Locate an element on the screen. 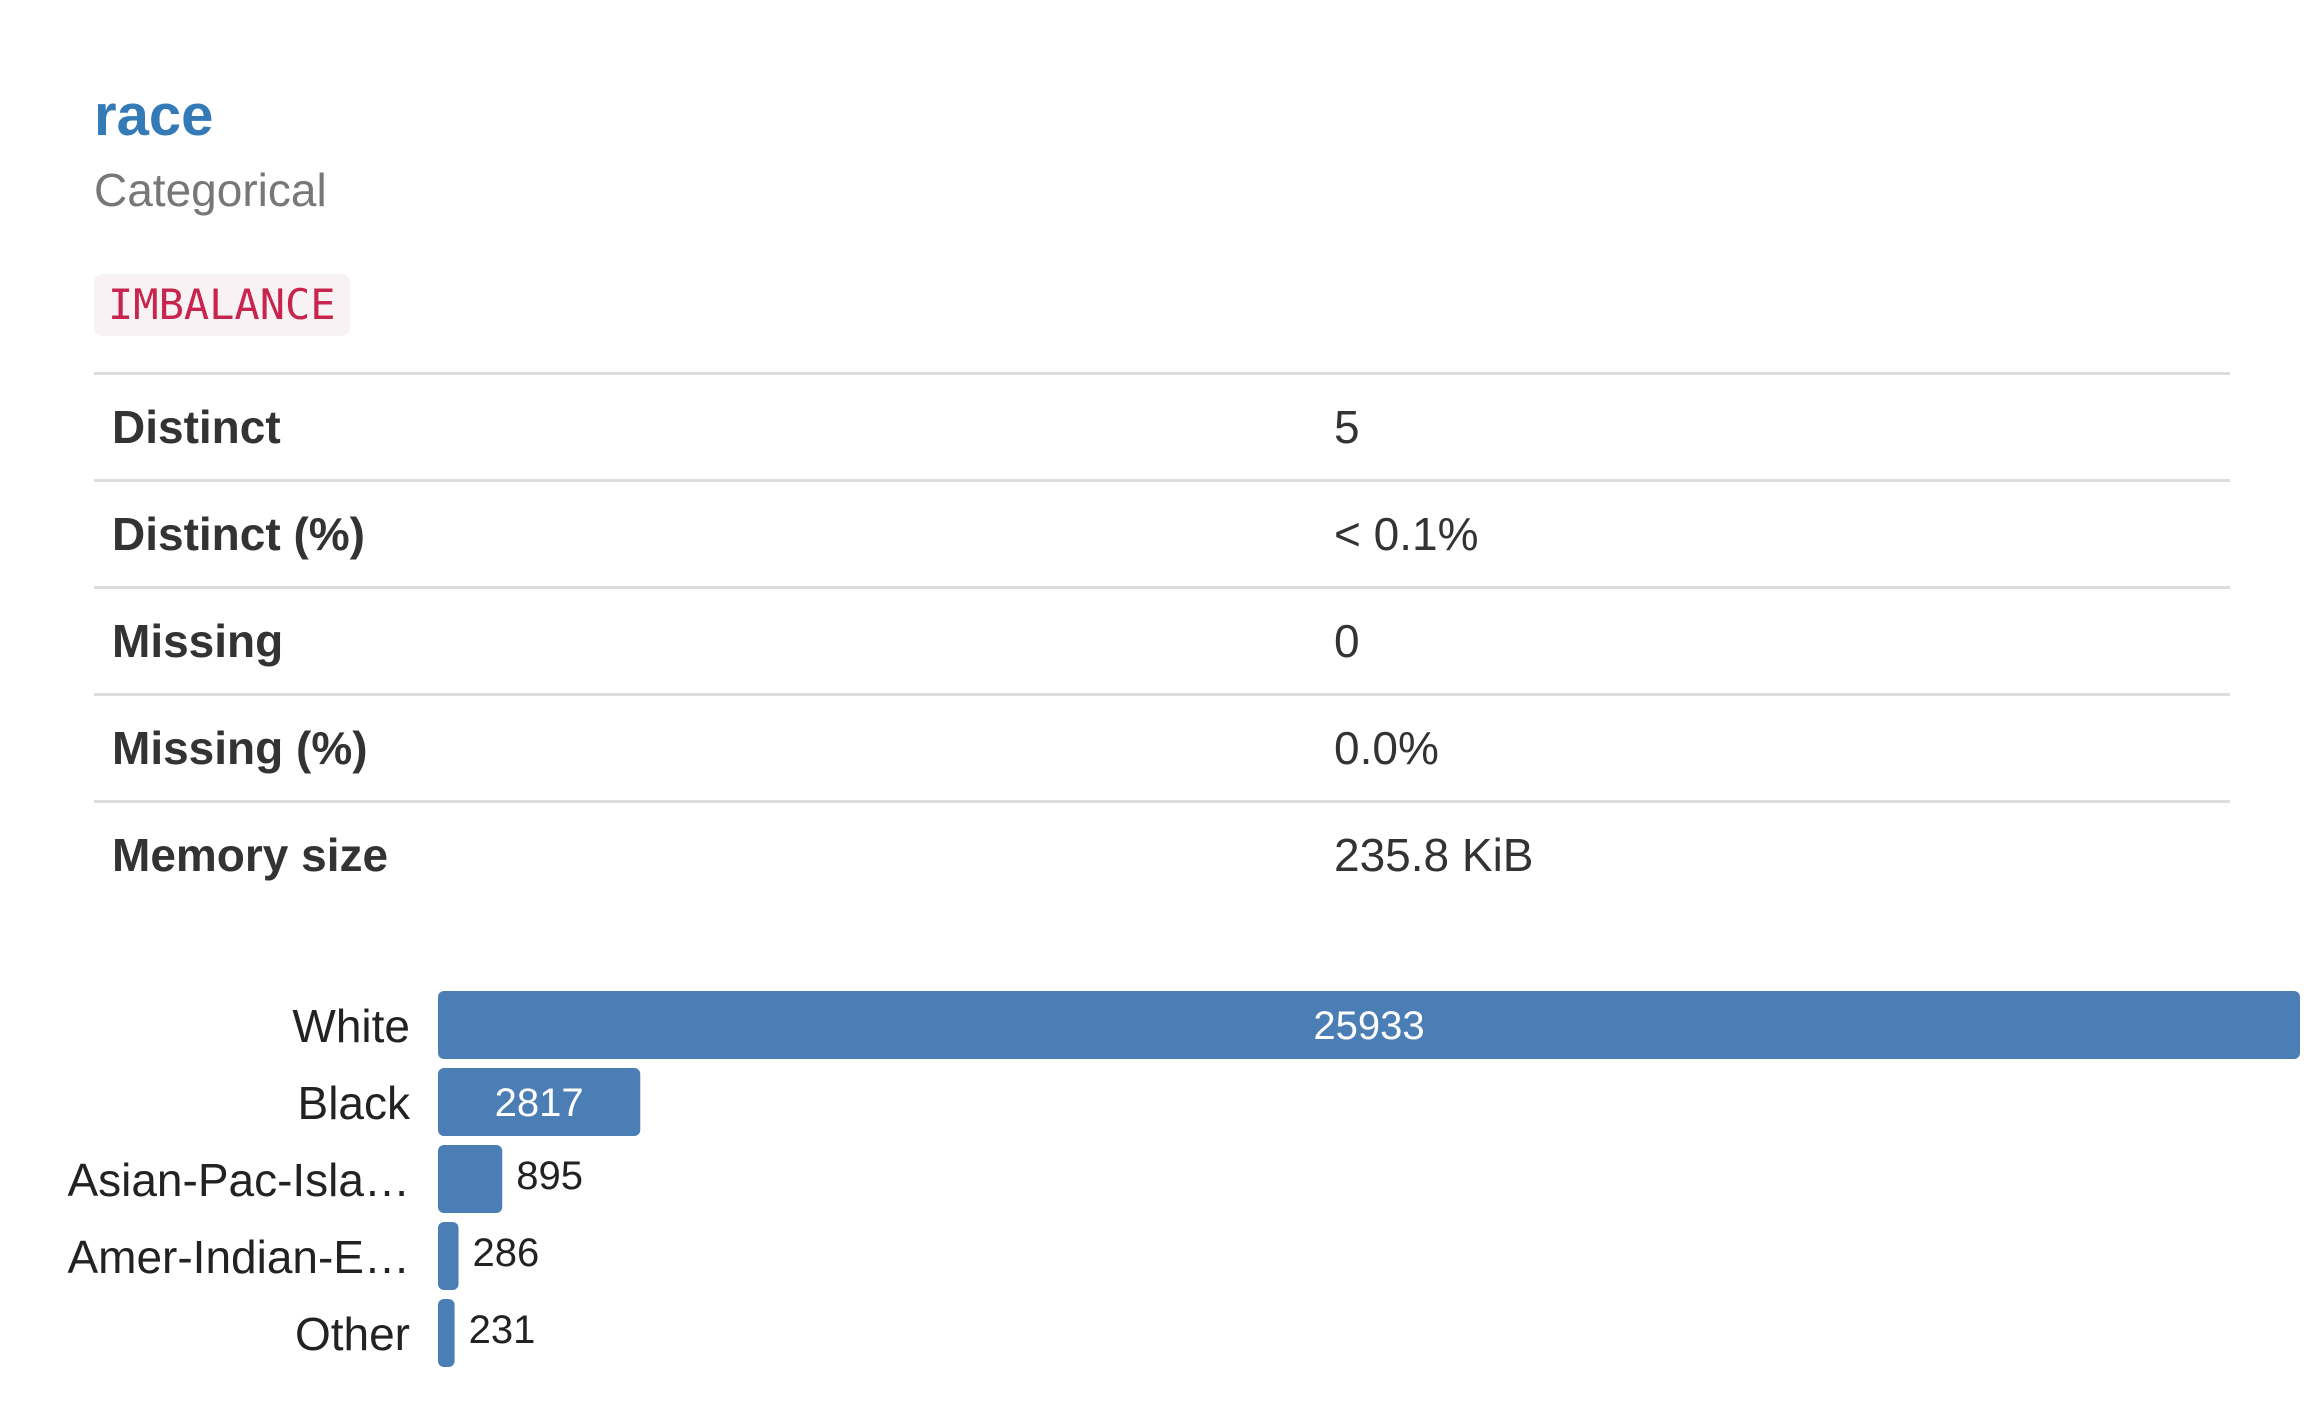 Image resolution: width=2322 pixels, height=1416 pixels. bar-value-label: 2817 is located at coordinates (539, 1103).